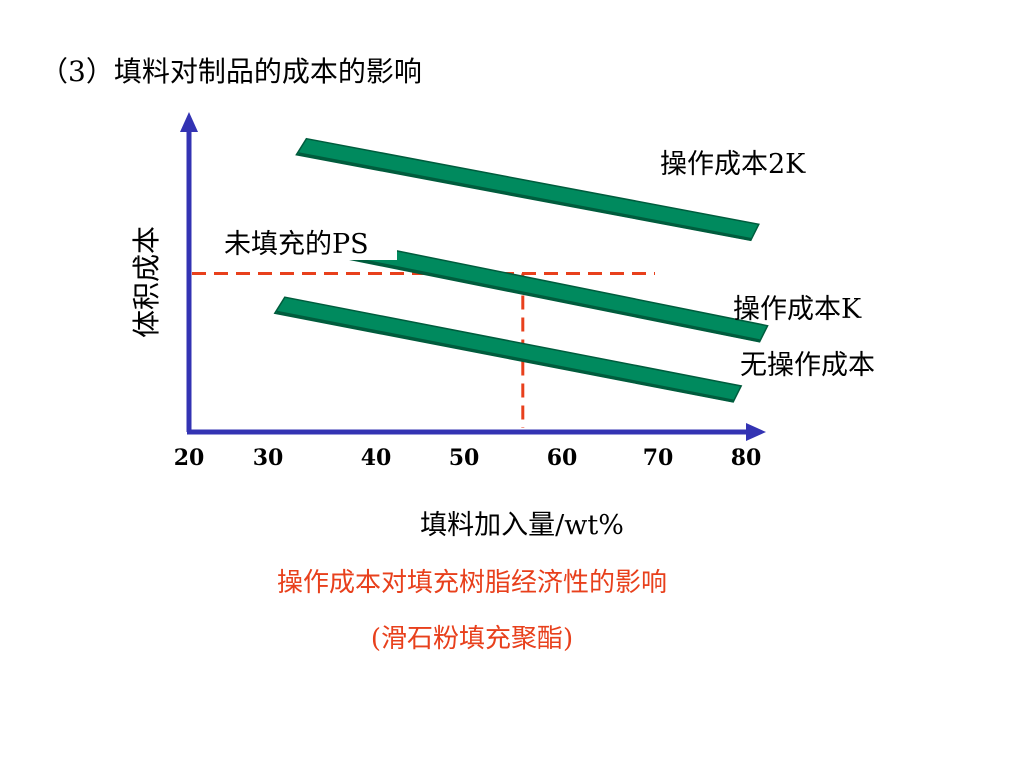  I want to click on series-band-k-edge, so click(539, 296).